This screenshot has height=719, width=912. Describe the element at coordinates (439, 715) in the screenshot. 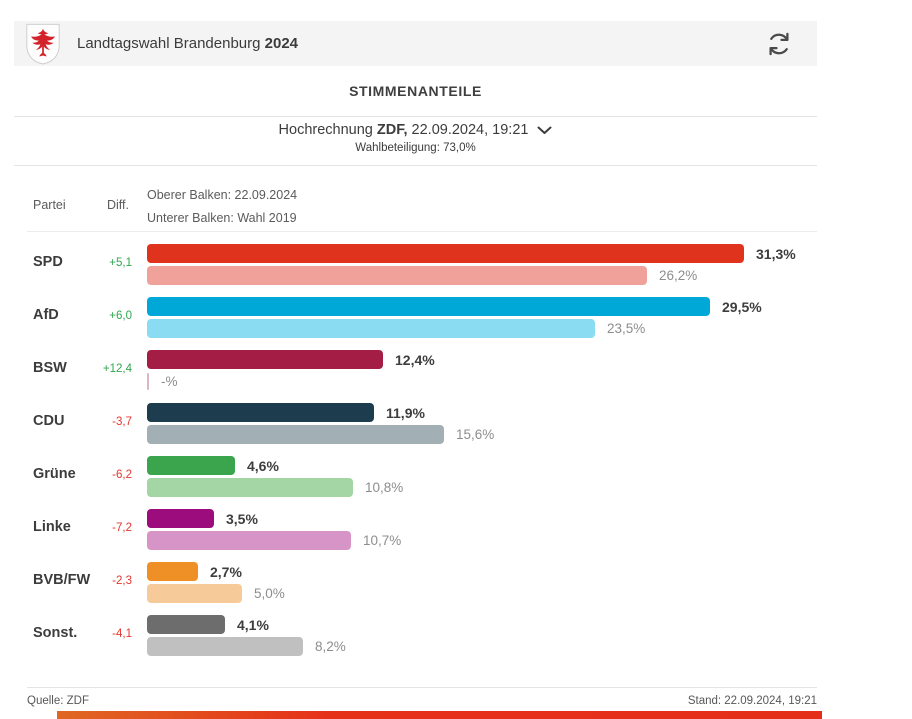

I see `bottom-accent-bar` at that location.